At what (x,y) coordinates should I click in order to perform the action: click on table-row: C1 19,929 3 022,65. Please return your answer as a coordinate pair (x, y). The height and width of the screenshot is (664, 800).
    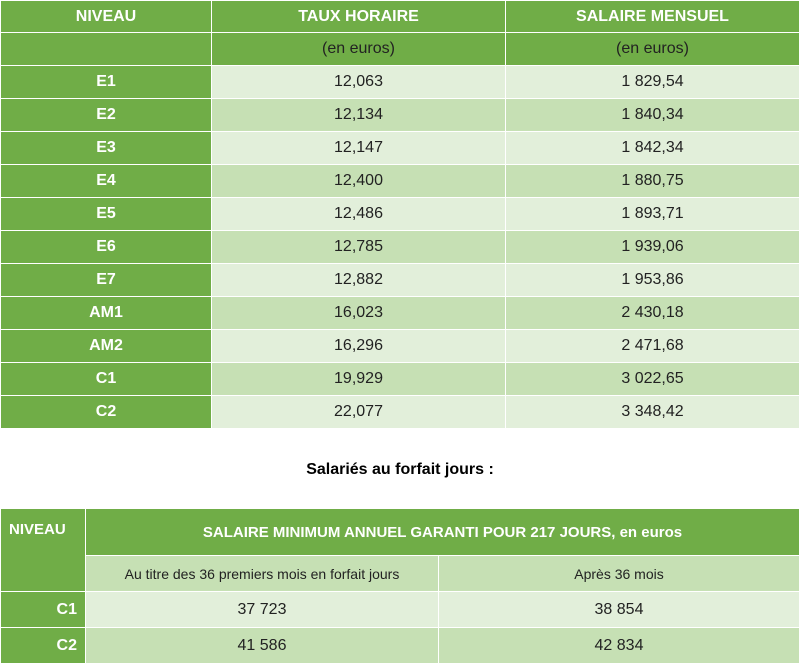
    Looking at the image, I should click on (400, 379).